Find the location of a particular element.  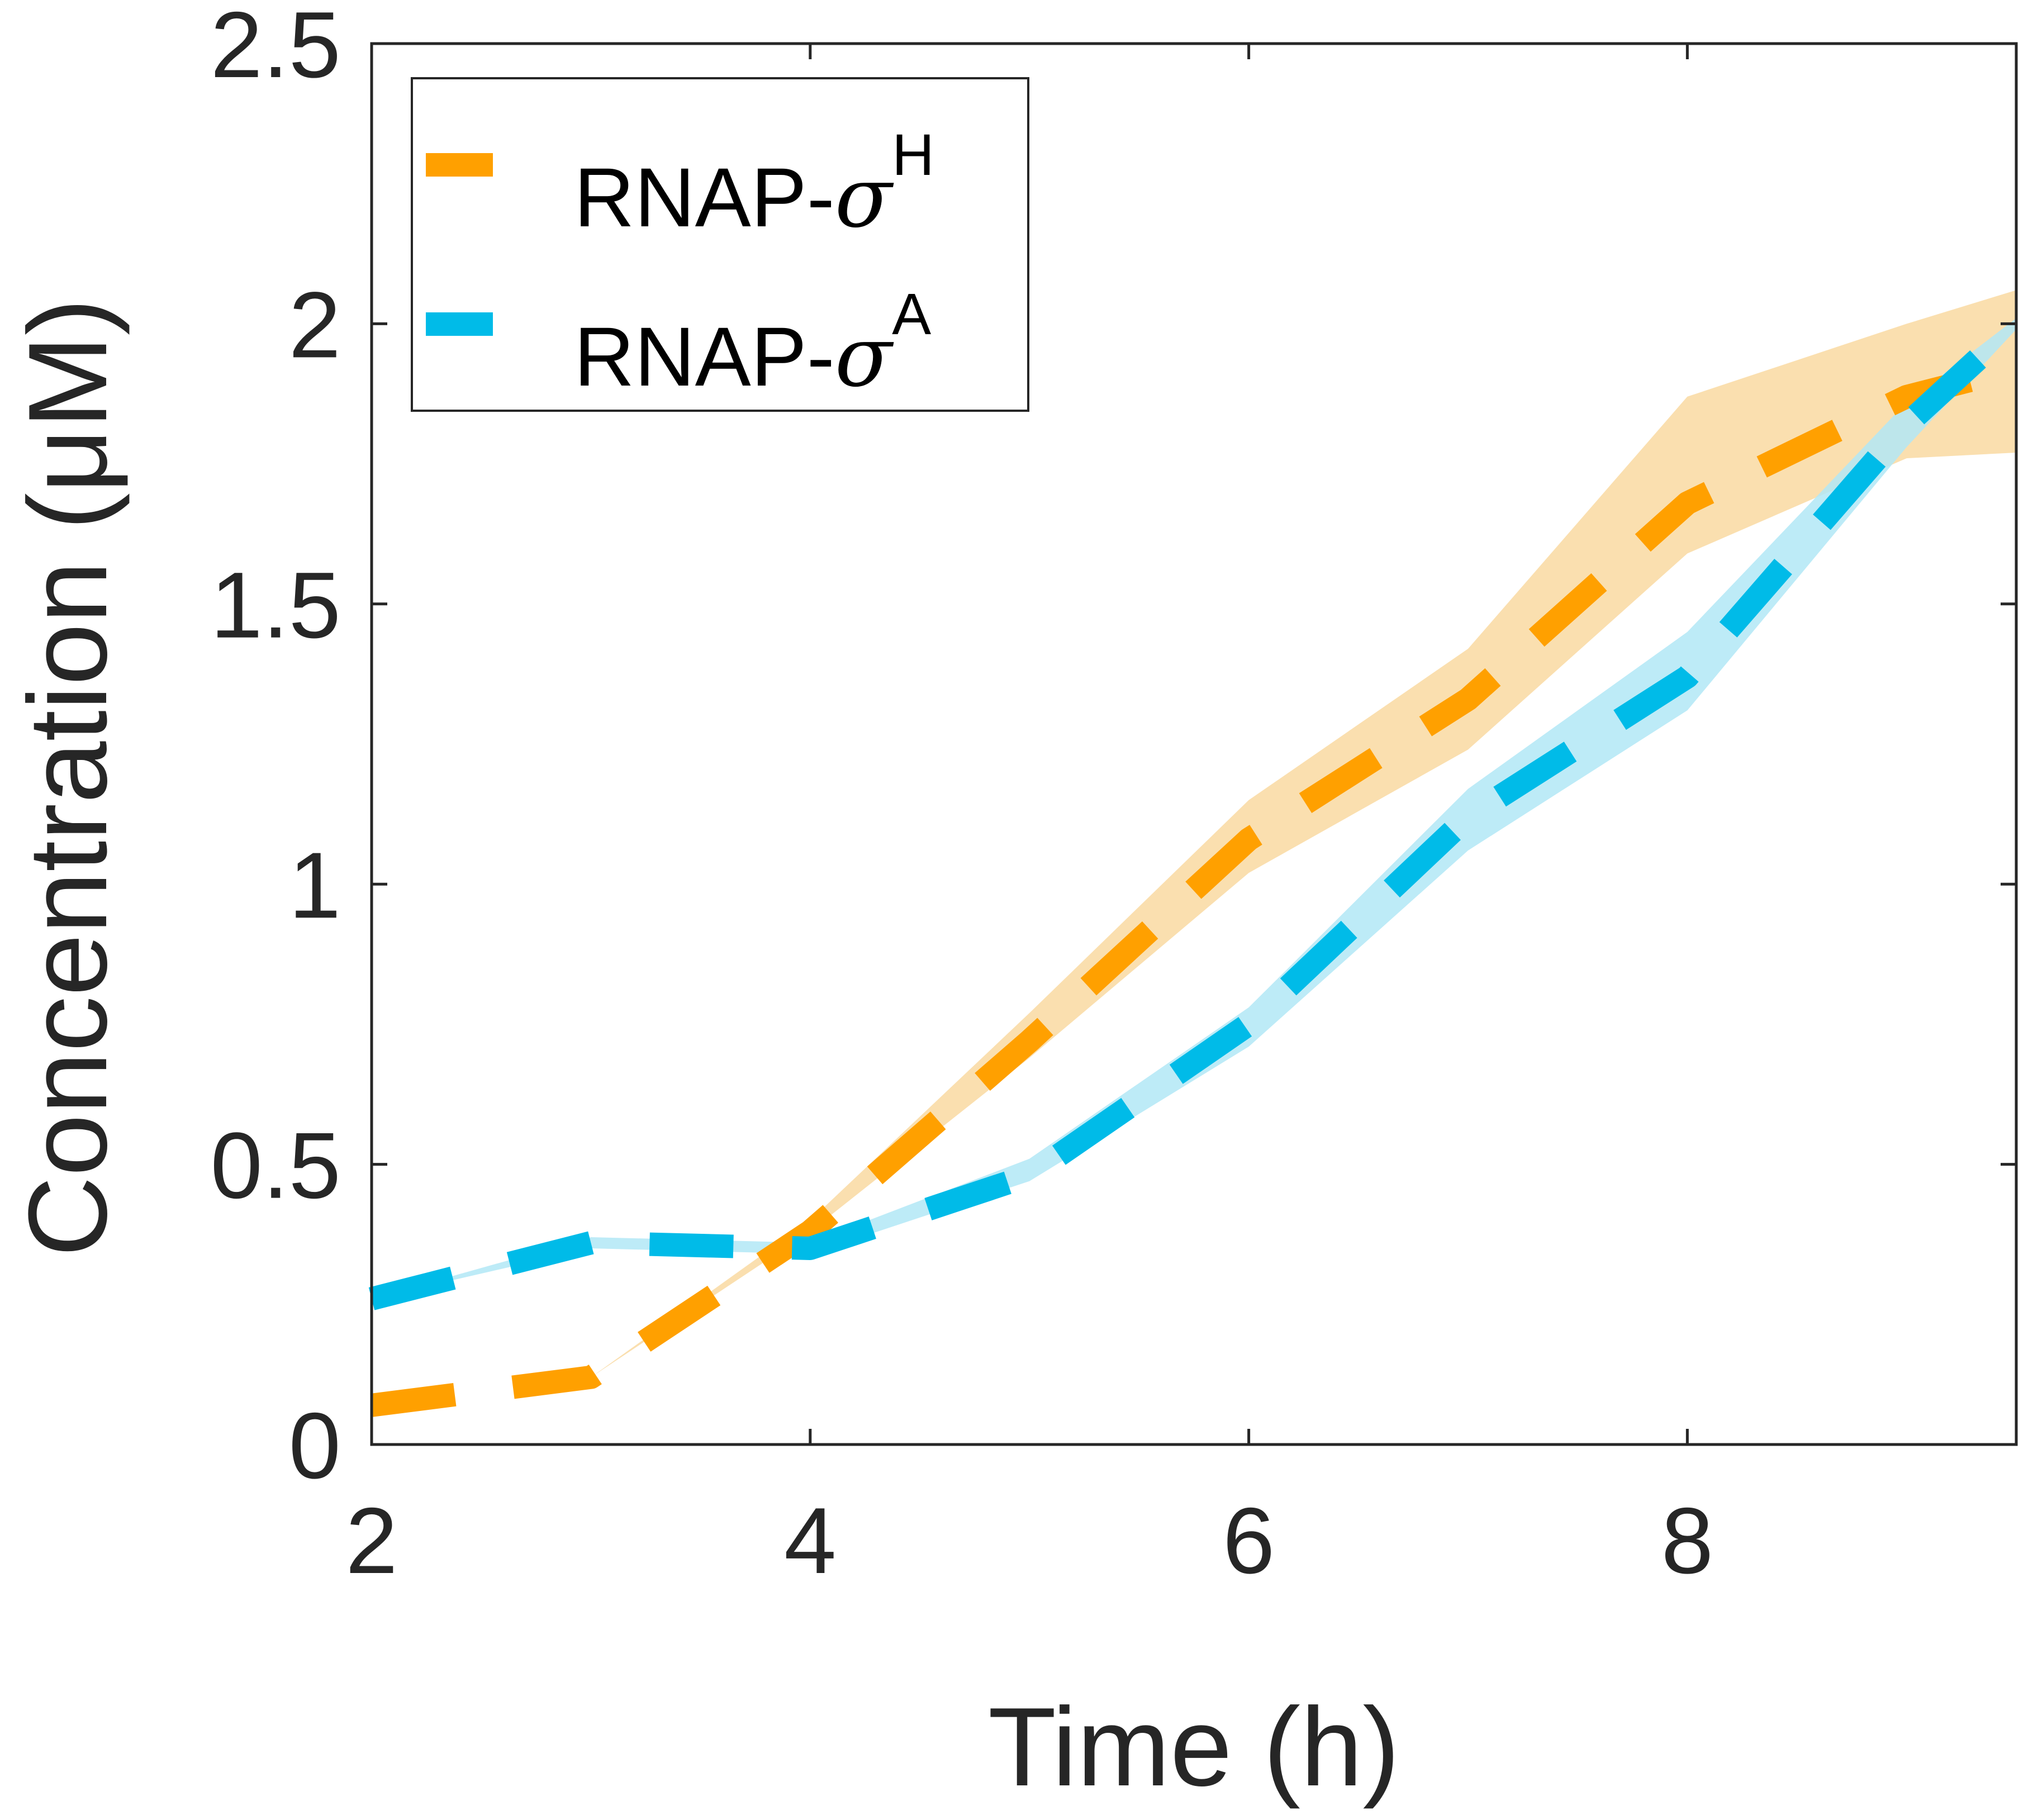

y-tick-label: 1.5 is located at coordinates (275, 605).